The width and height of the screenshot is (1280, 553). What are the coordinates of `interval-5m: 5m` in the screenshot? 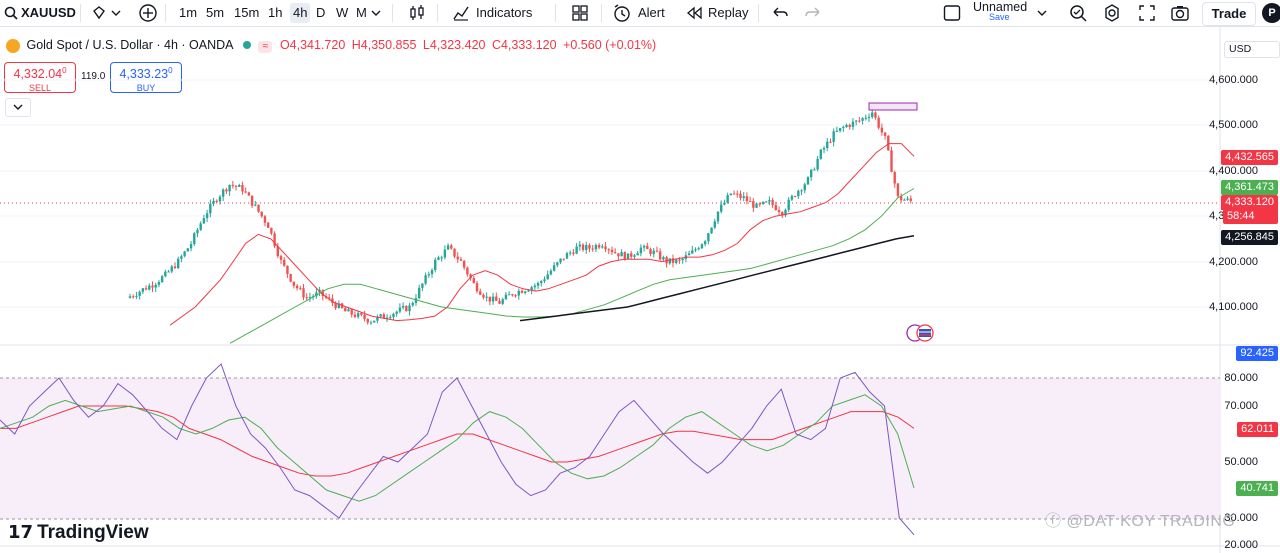 It's located at (215, 12).